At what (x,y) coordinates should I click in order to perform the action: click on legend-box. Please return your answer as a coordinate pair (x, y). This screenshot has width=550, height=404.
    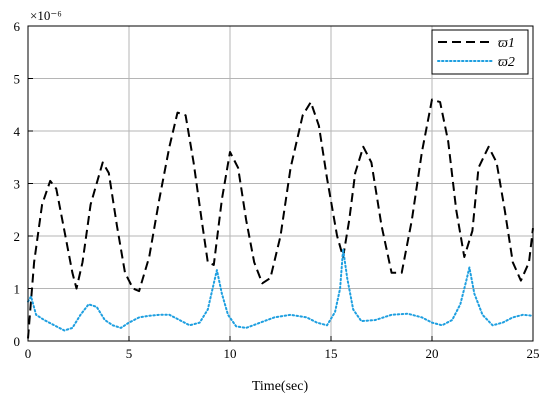
    Looking at the image, I should click on (480, 52).